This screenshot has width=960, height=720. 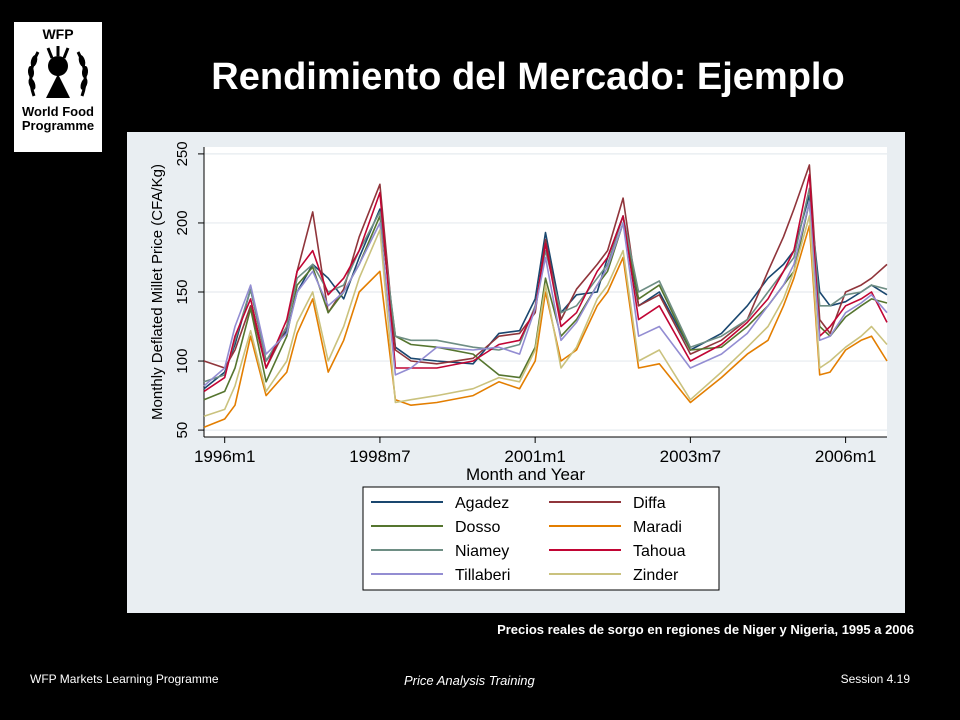 I want to click on legend-label: Agadez, so click(x=482, y=503).